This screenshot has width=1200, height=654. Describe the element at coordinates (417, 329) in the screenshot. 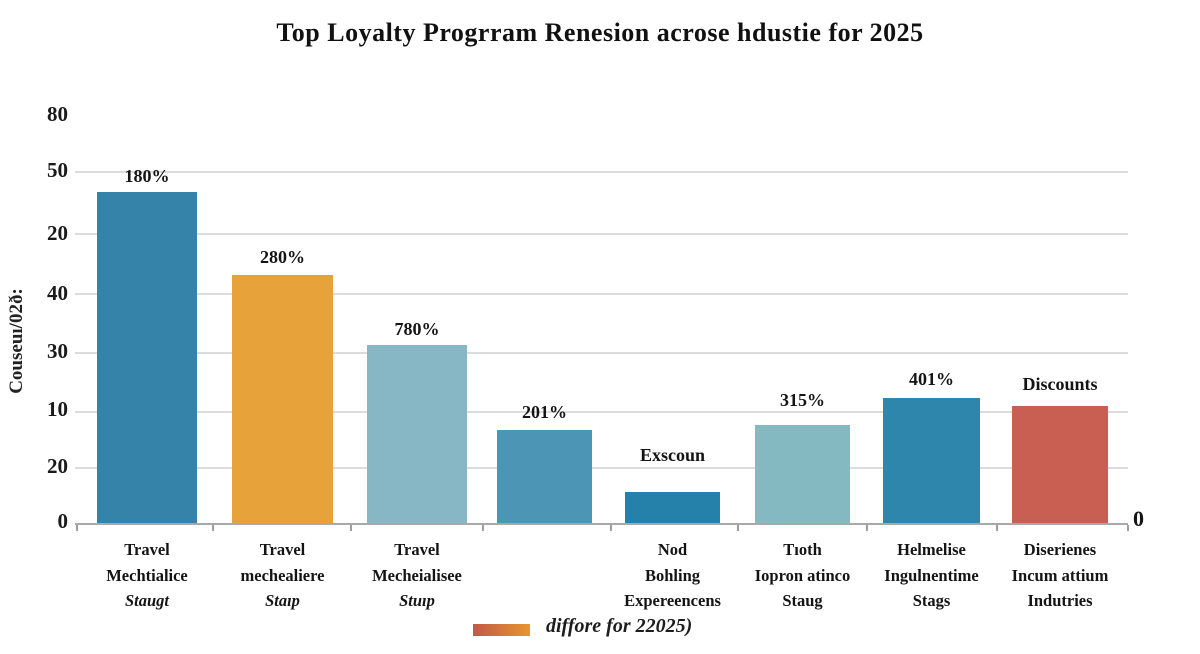

I see `bar-value-label: 780%` at that location.